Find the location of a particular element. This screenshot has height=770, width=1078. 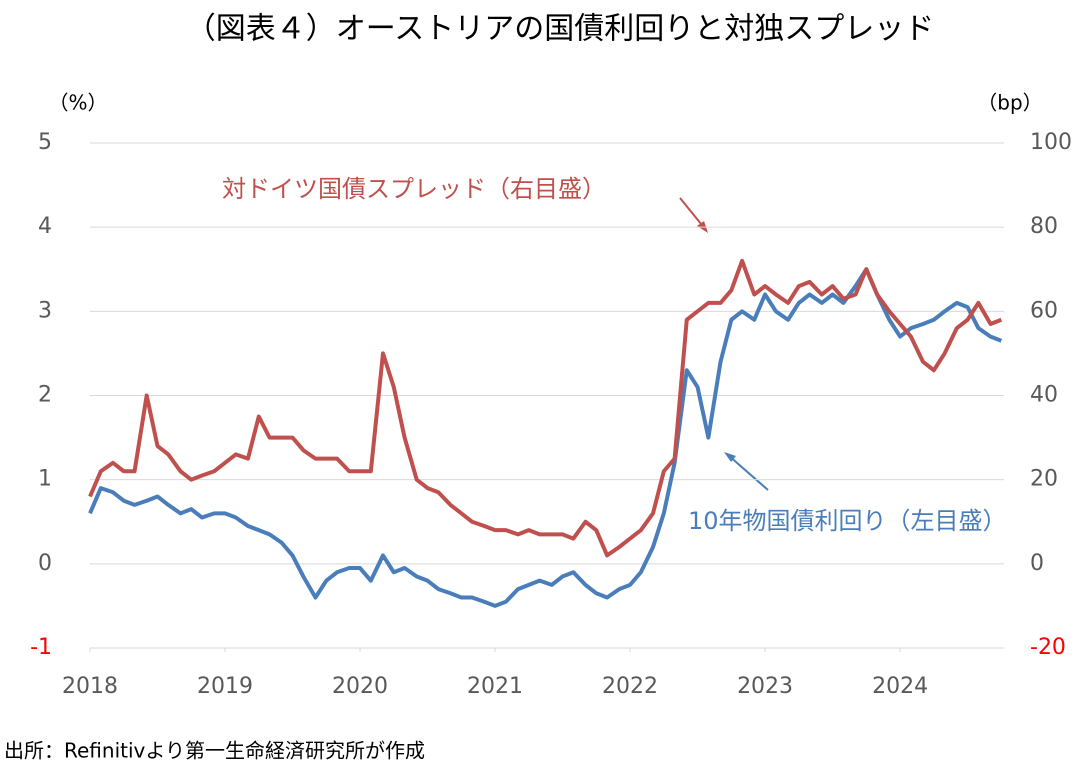

x-tick-label: 2019 is located at coordinates (225, 686).